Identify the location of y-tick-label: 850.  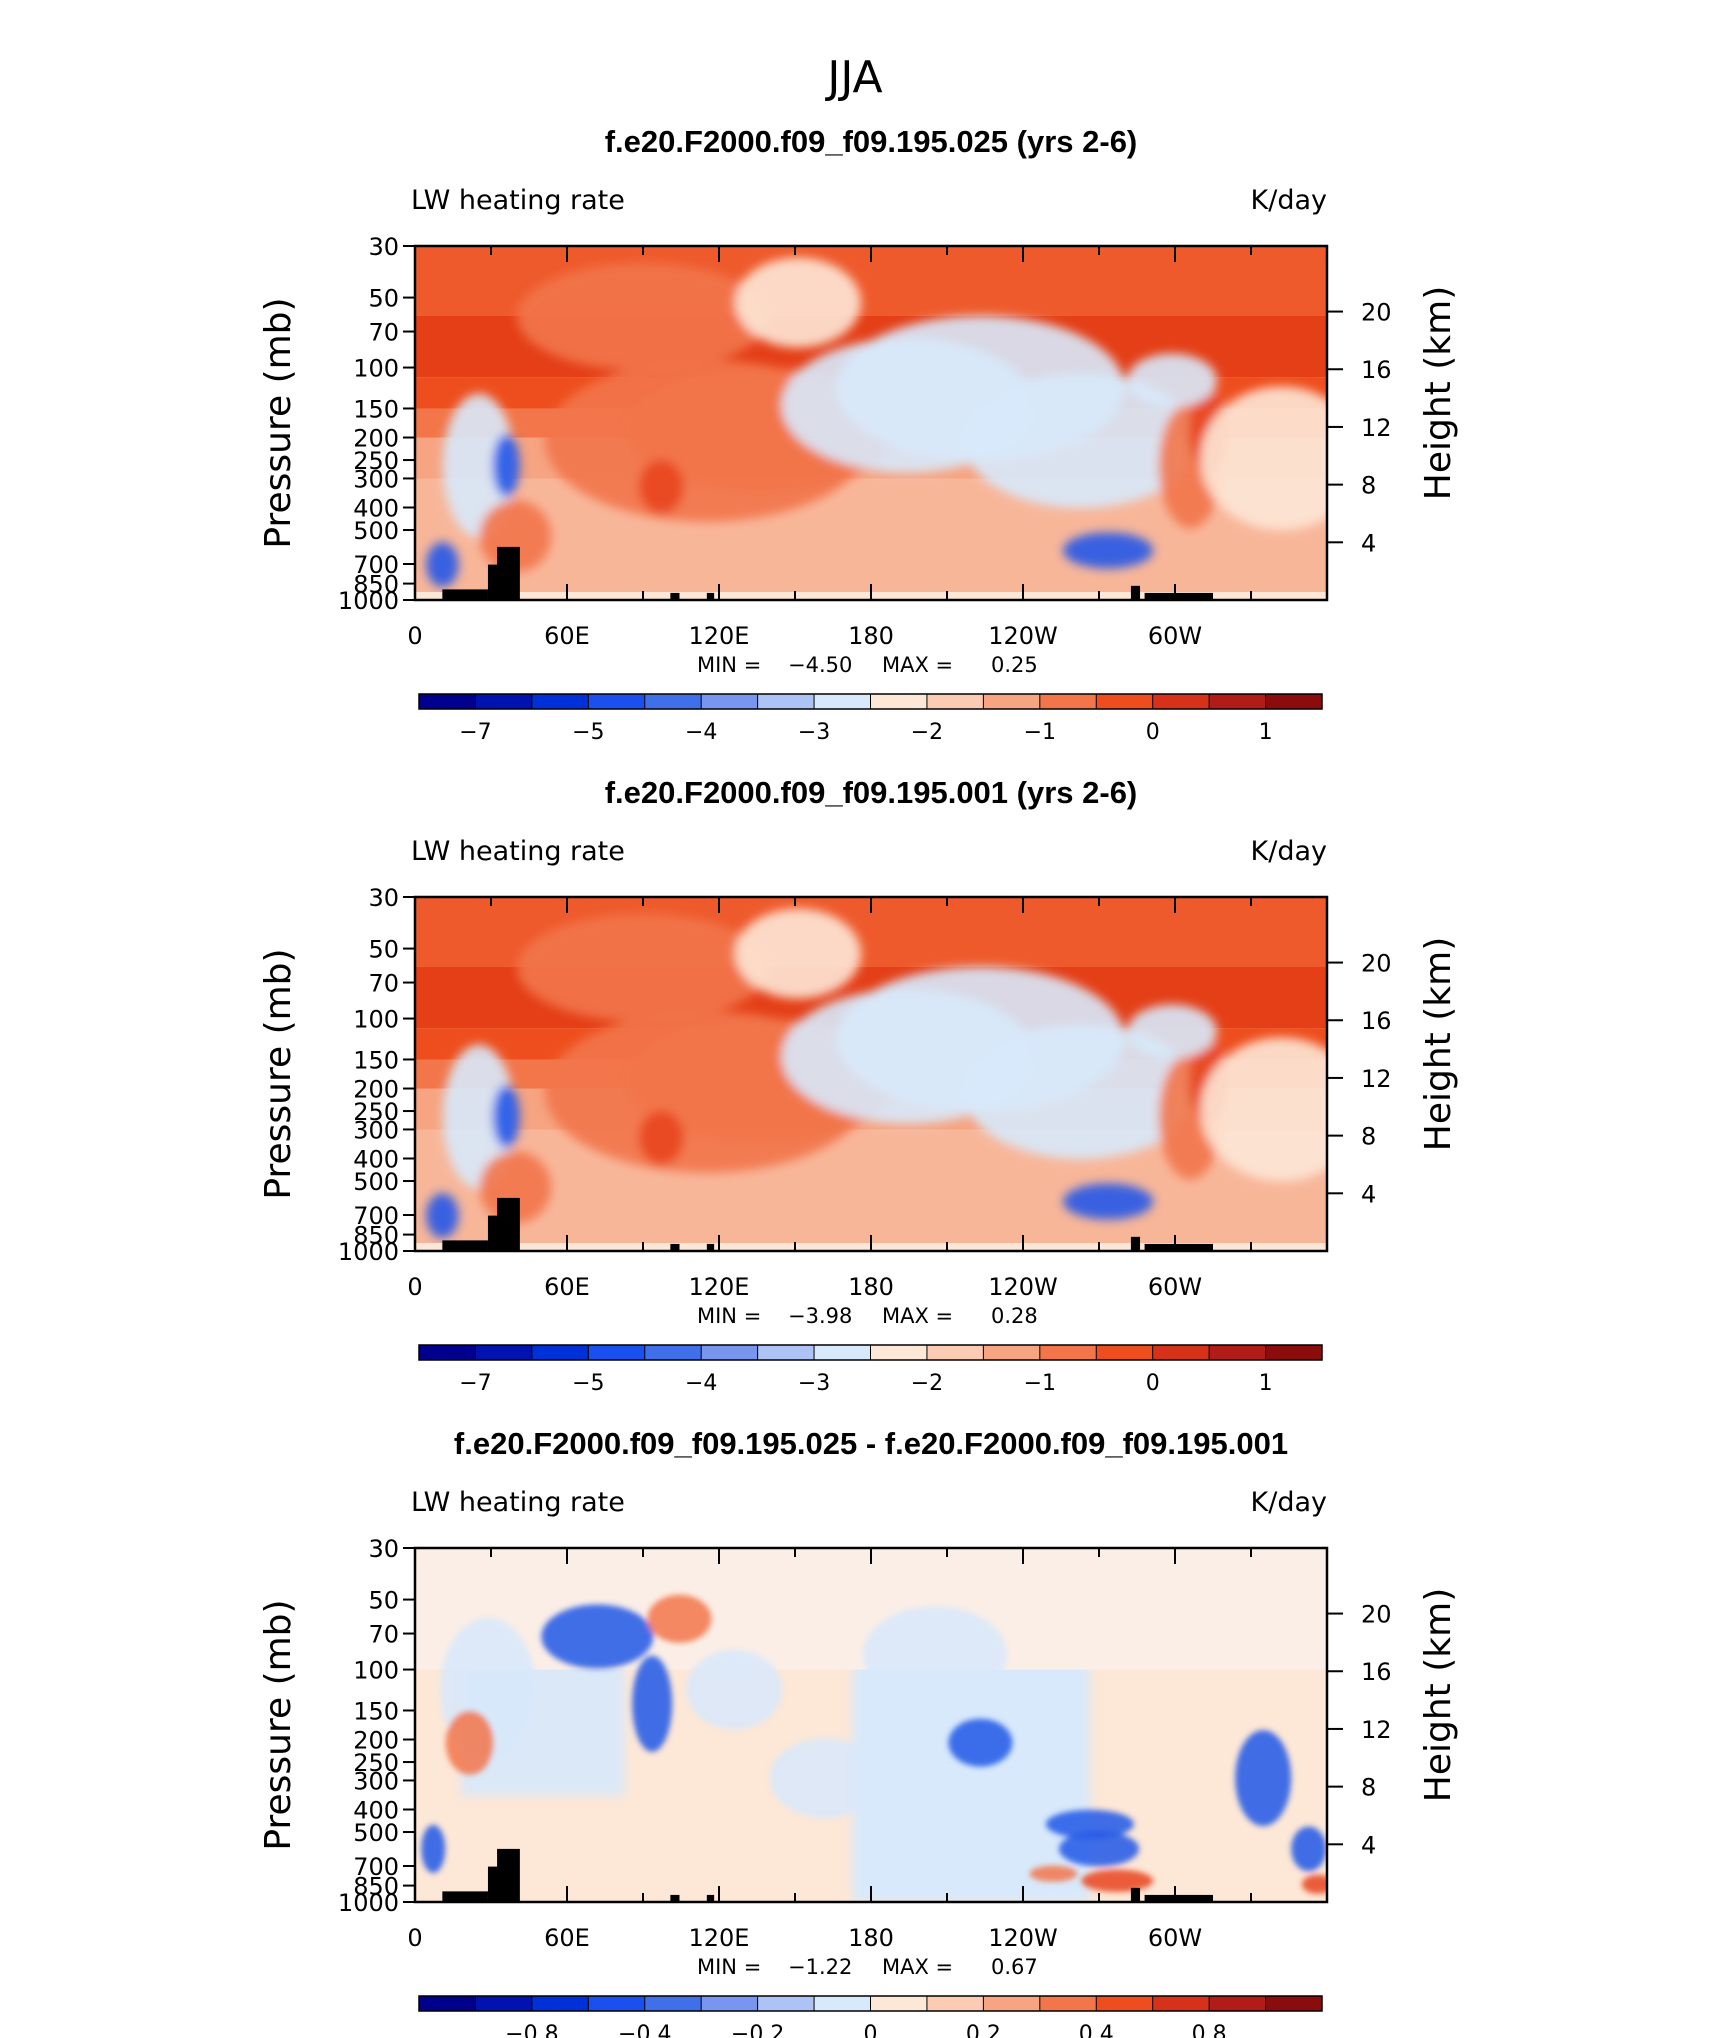
(376, 1236).